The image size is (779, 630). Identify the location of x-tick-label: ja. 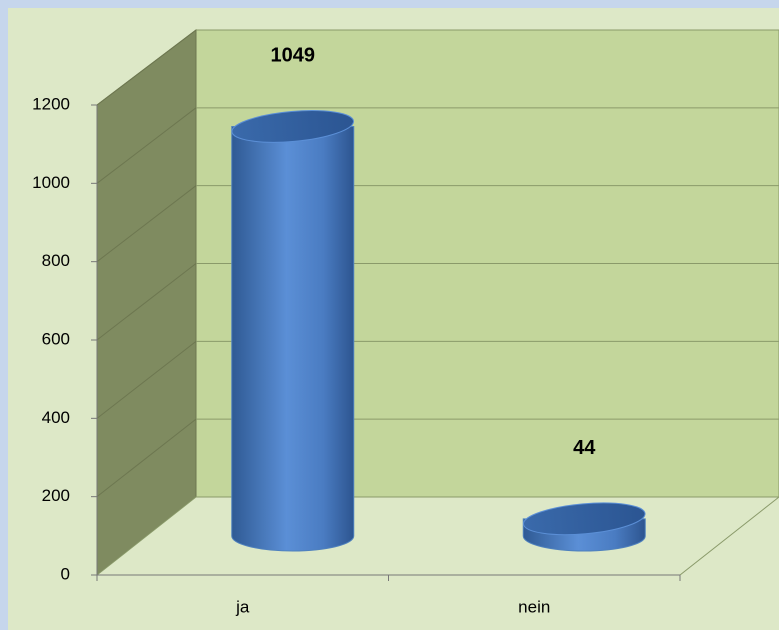
(242, 606).